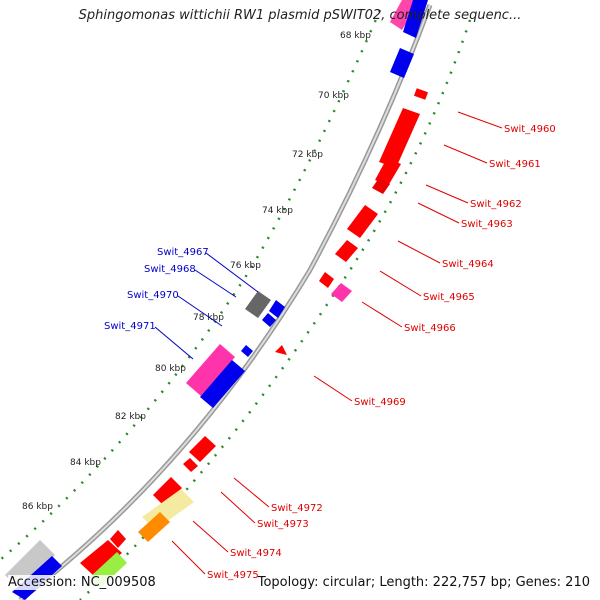 Image resolution: width=600 pixels, height=600 pixels. I want to click on kbp-label: 76 kbp, so click(245, 266).